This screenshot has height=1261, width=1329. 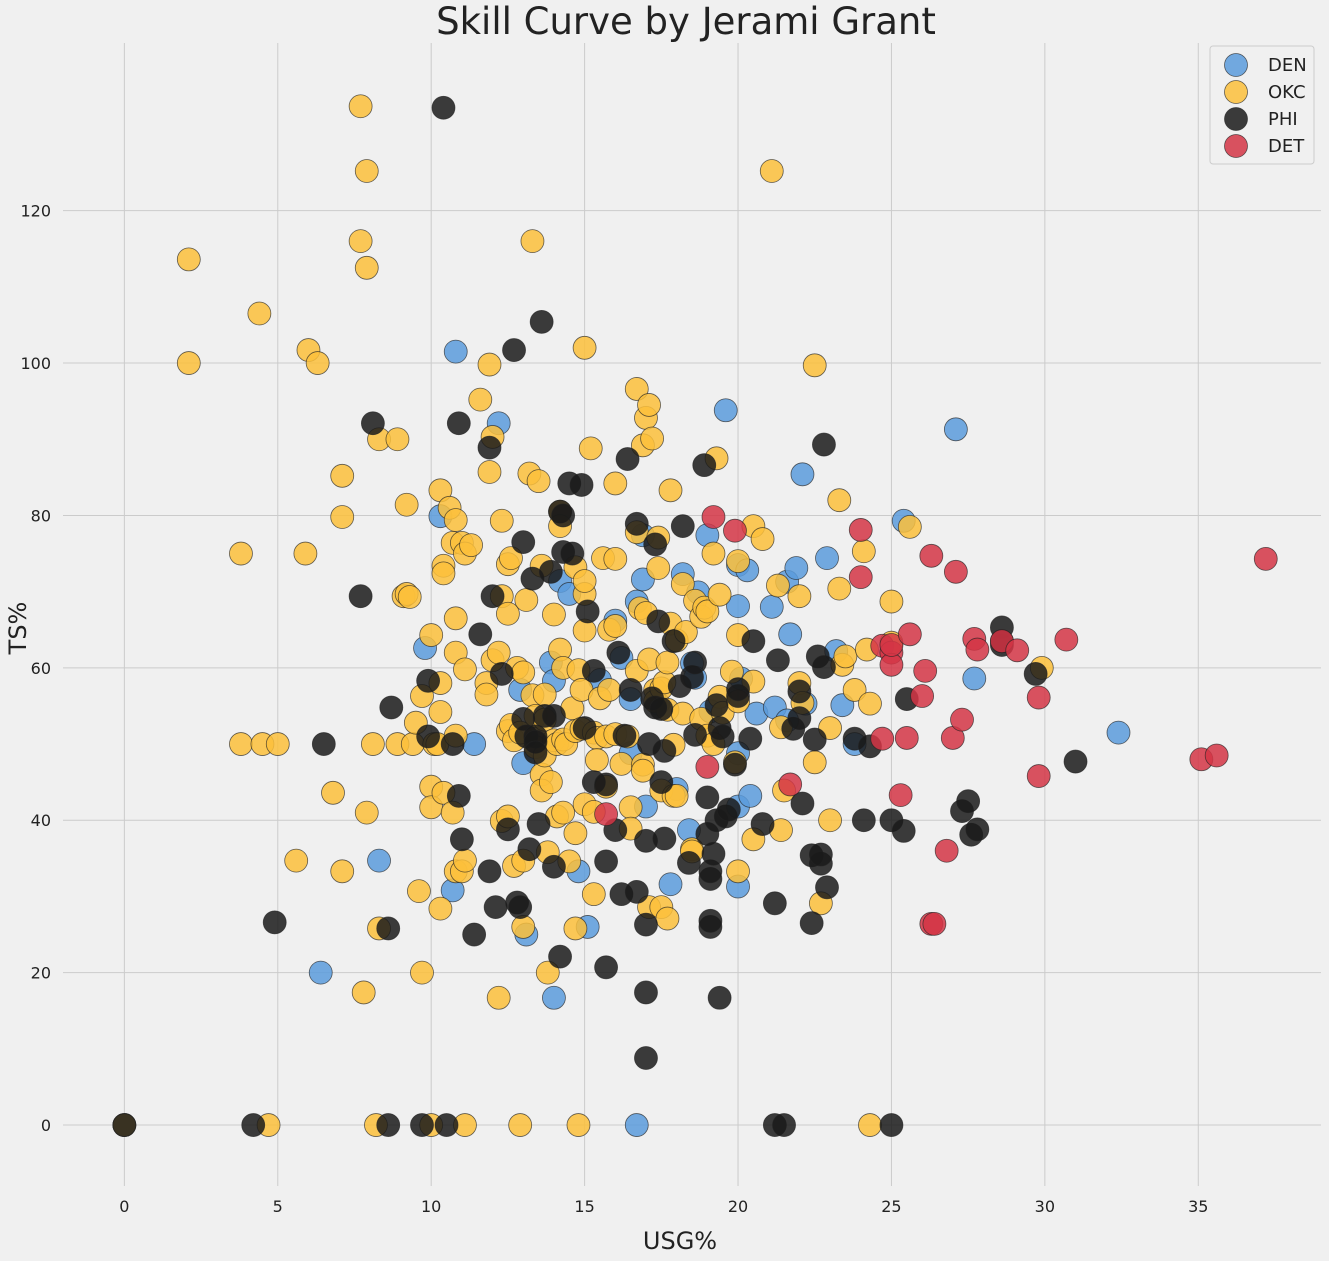 What do you see at coordinates (41, 973) in the screenshot?
I see `y-tick-label: 20` at bounding box center [41, 973].